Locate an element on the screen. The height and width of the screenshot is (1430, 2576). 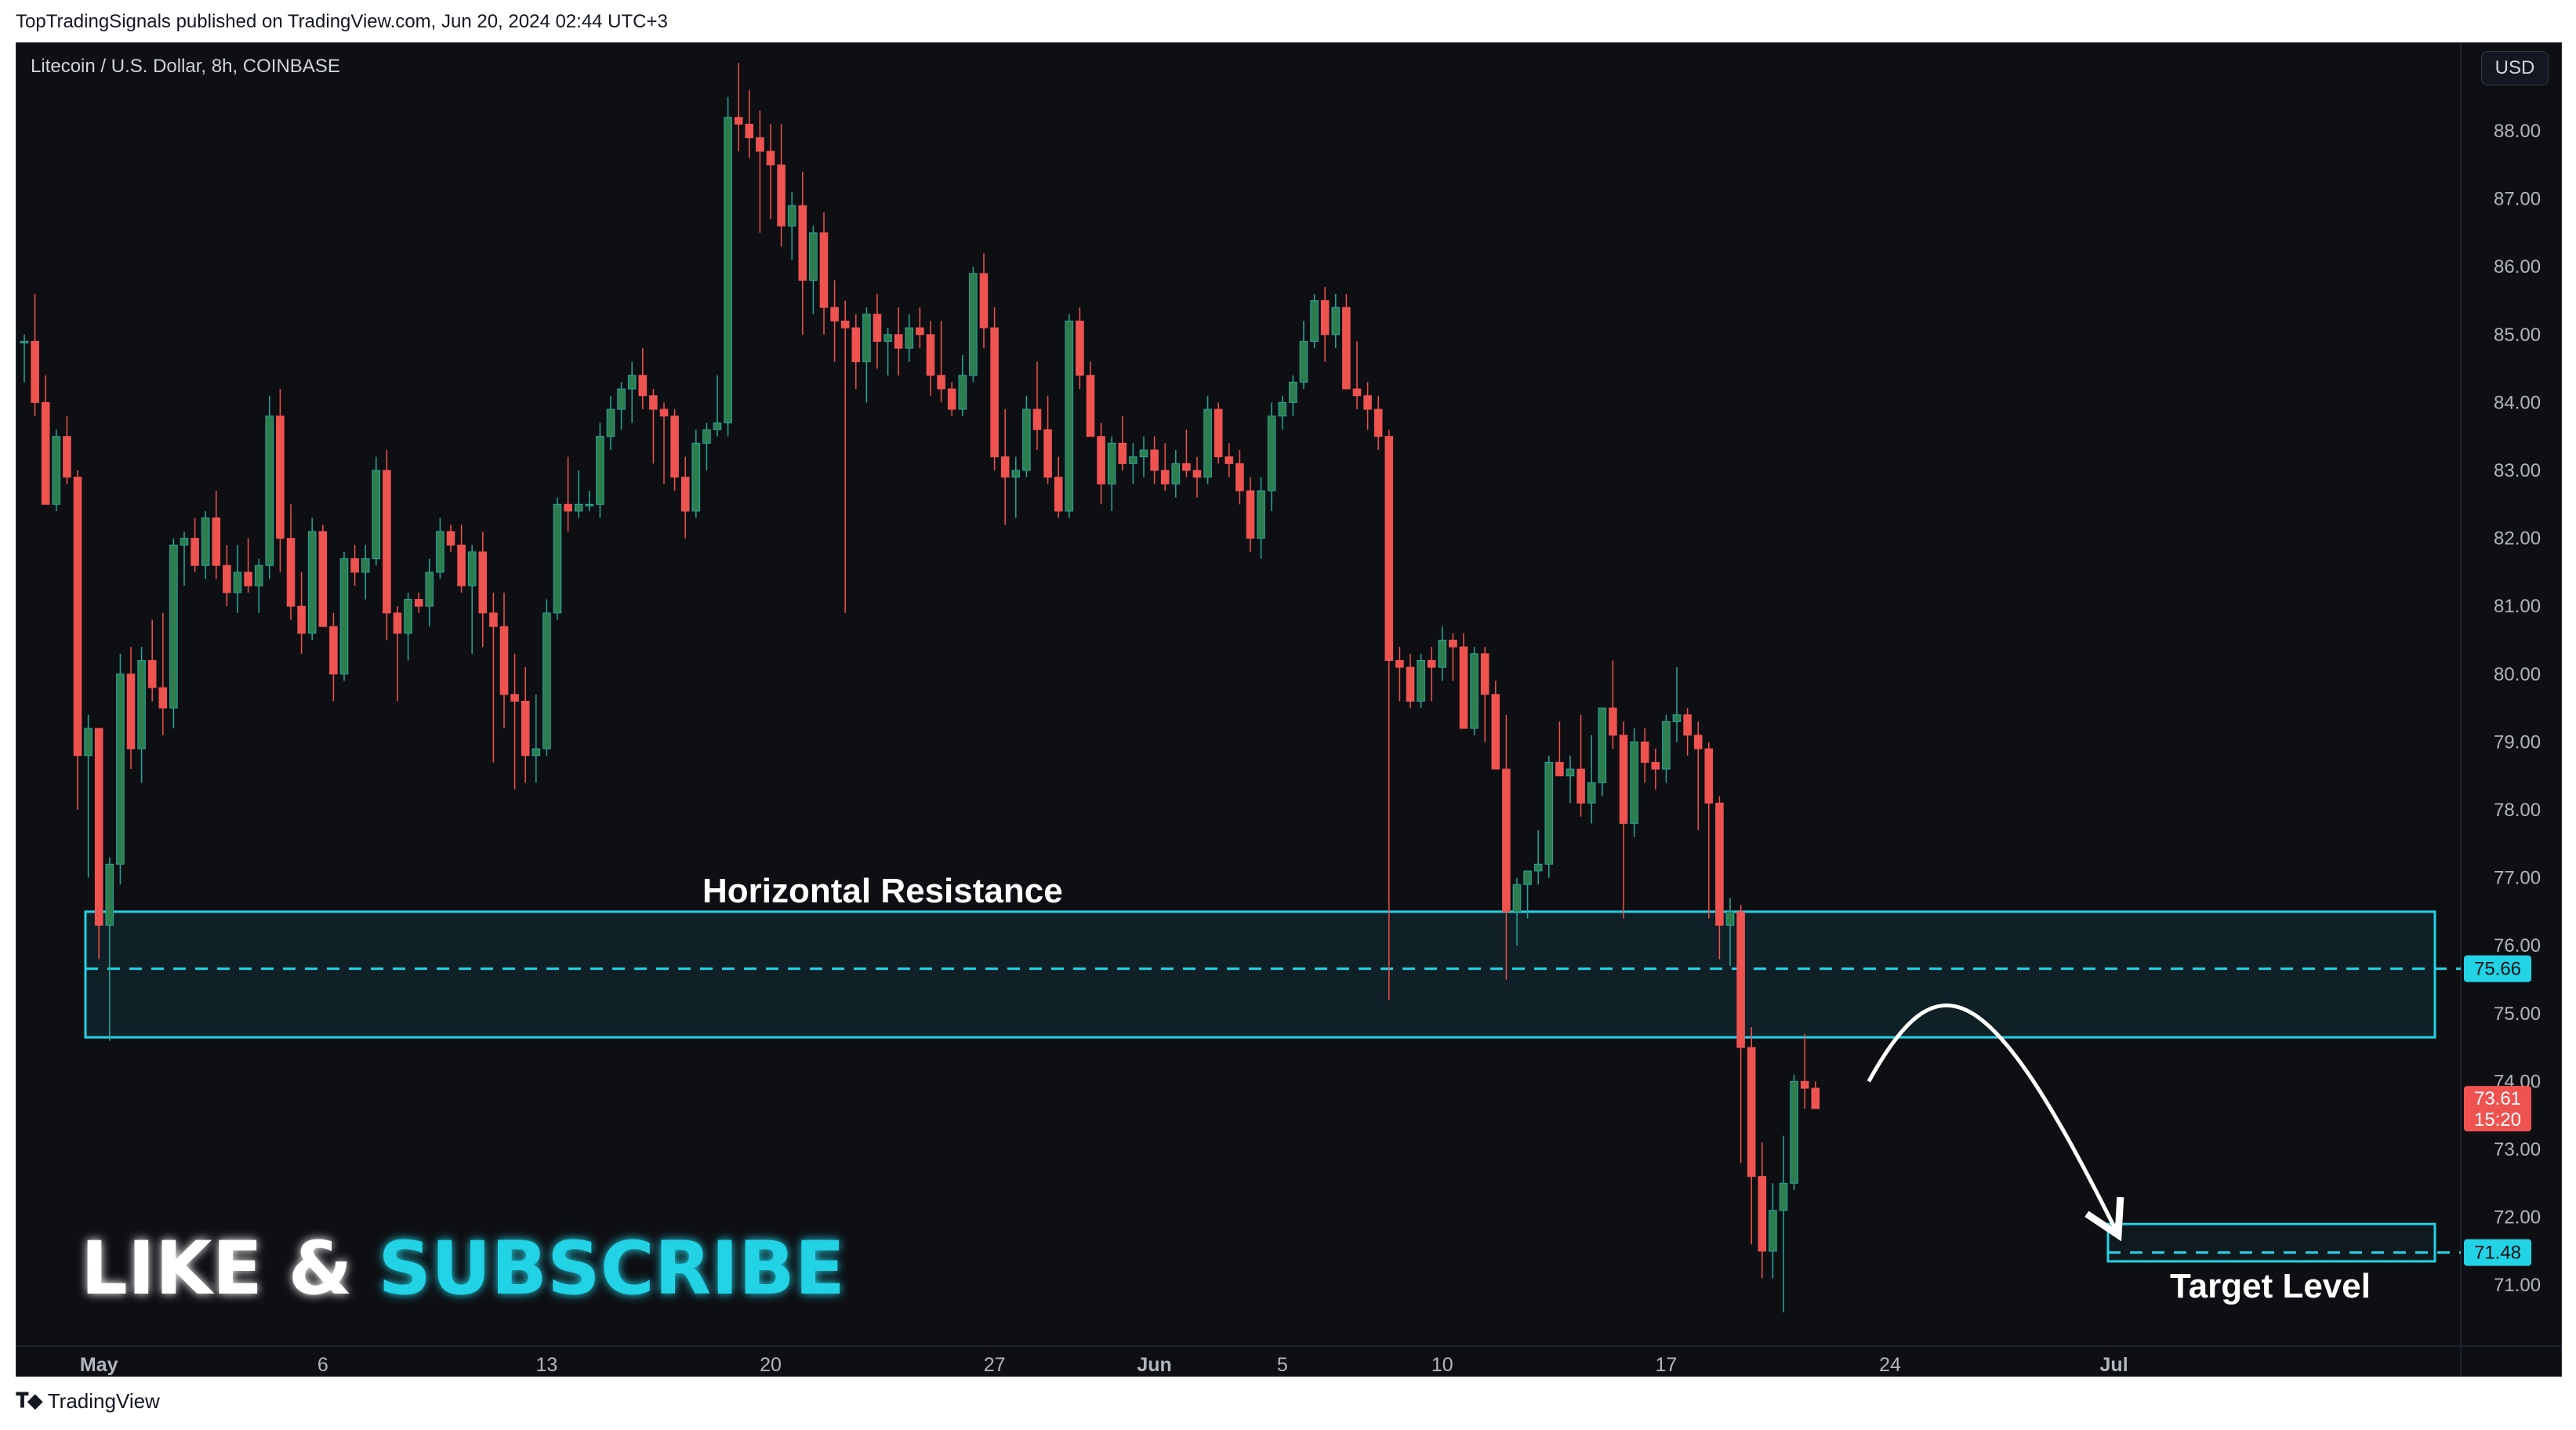
projection-arrow is located at coordinates (1996, 1122).